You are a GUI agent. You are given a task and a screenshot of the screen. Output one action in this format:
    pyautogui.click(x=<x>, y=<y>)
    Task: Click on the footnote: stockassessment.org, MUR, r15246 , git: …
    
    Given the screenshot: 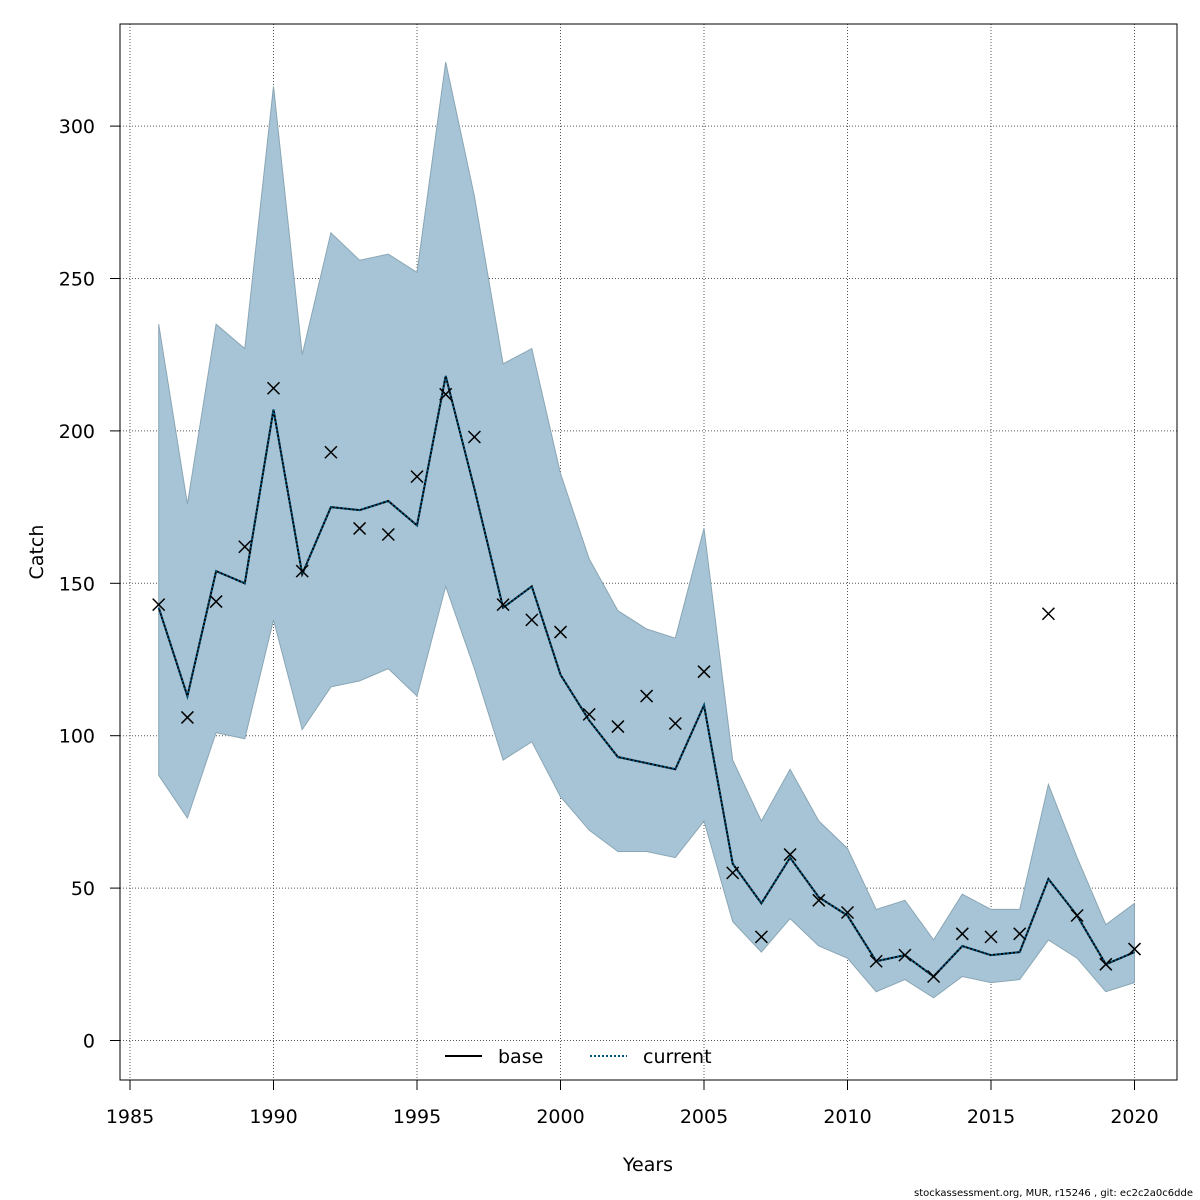 What is the action you would take?
    pyautogui.click(x=1053, y=1193)
    